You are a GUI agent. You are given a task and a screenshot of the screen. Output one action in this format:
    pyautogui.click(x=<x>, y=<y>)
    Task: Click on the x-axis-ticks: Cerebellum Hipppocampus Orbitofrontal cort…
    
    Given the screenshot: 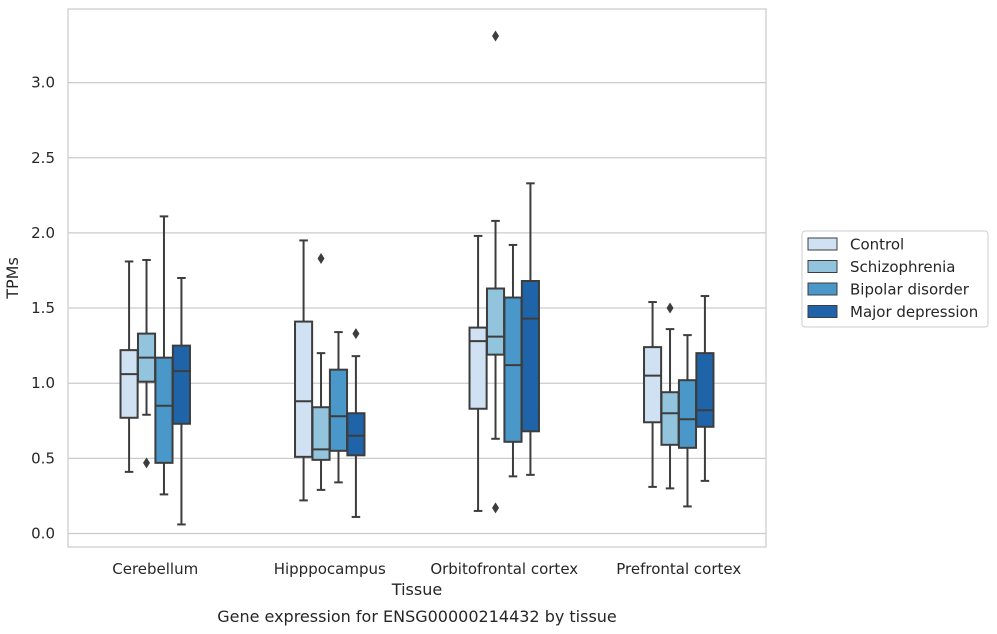 What is the action you would take?
    pyautogui.click(x=426, y=569)
    